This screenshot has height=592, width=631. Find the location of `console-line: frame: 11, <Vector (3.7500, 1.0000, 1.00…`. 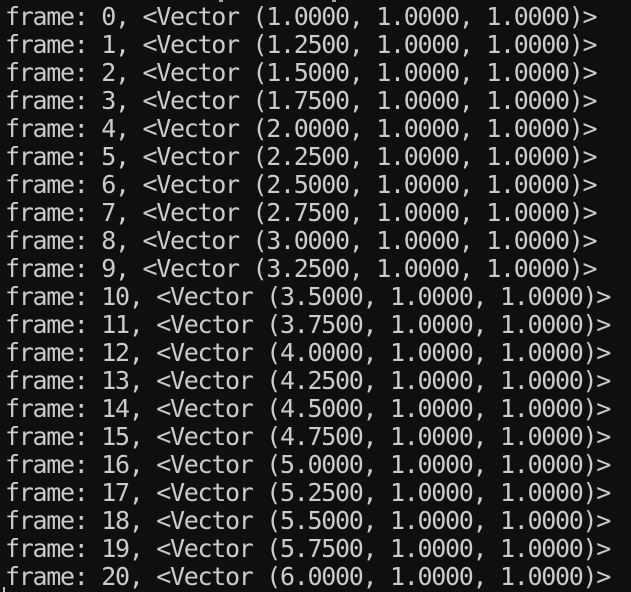

console-line: frame: 11, <Vector (3.7500, 1.0000, 1.00… is located at coordinates (308, 324).